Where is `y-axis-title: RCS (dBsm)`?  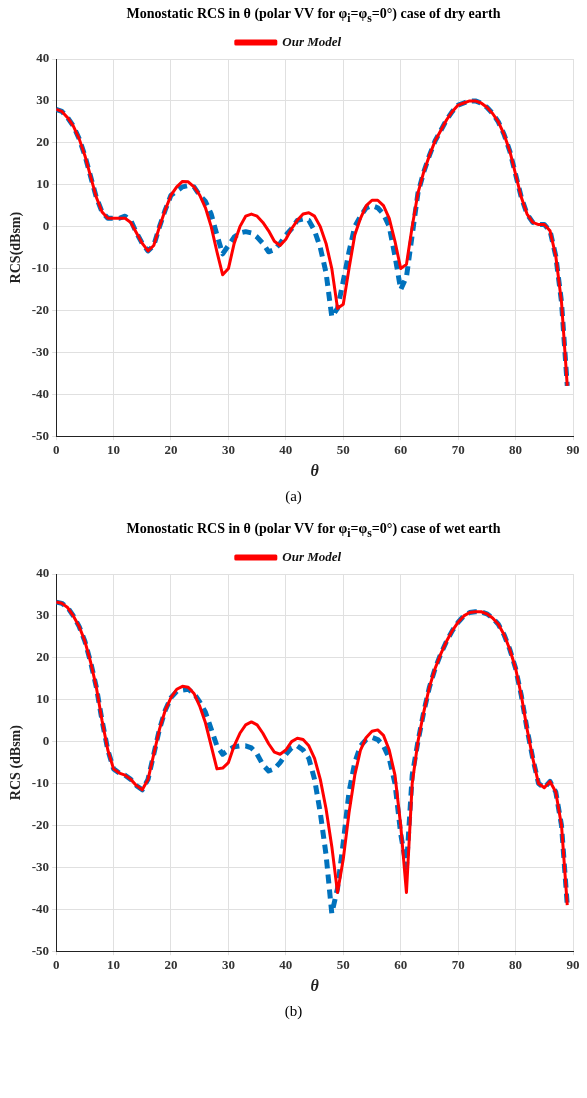 y-axis-title: RCS (dBsm) is located at coordinates (16, 762).